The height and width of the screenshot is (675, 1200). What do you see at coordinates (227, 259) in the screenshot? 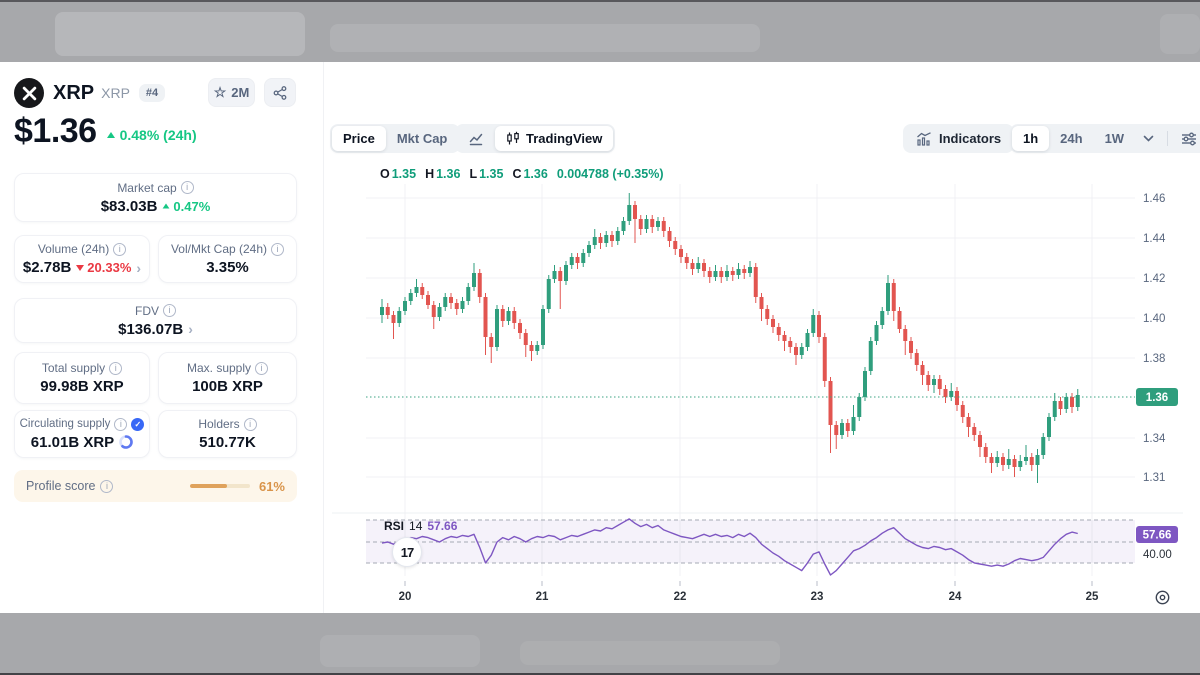
I see `vol-mktcap-card: Vol/Mkt Cap (24h) i 3.35%` at bounding box center [227, 259].